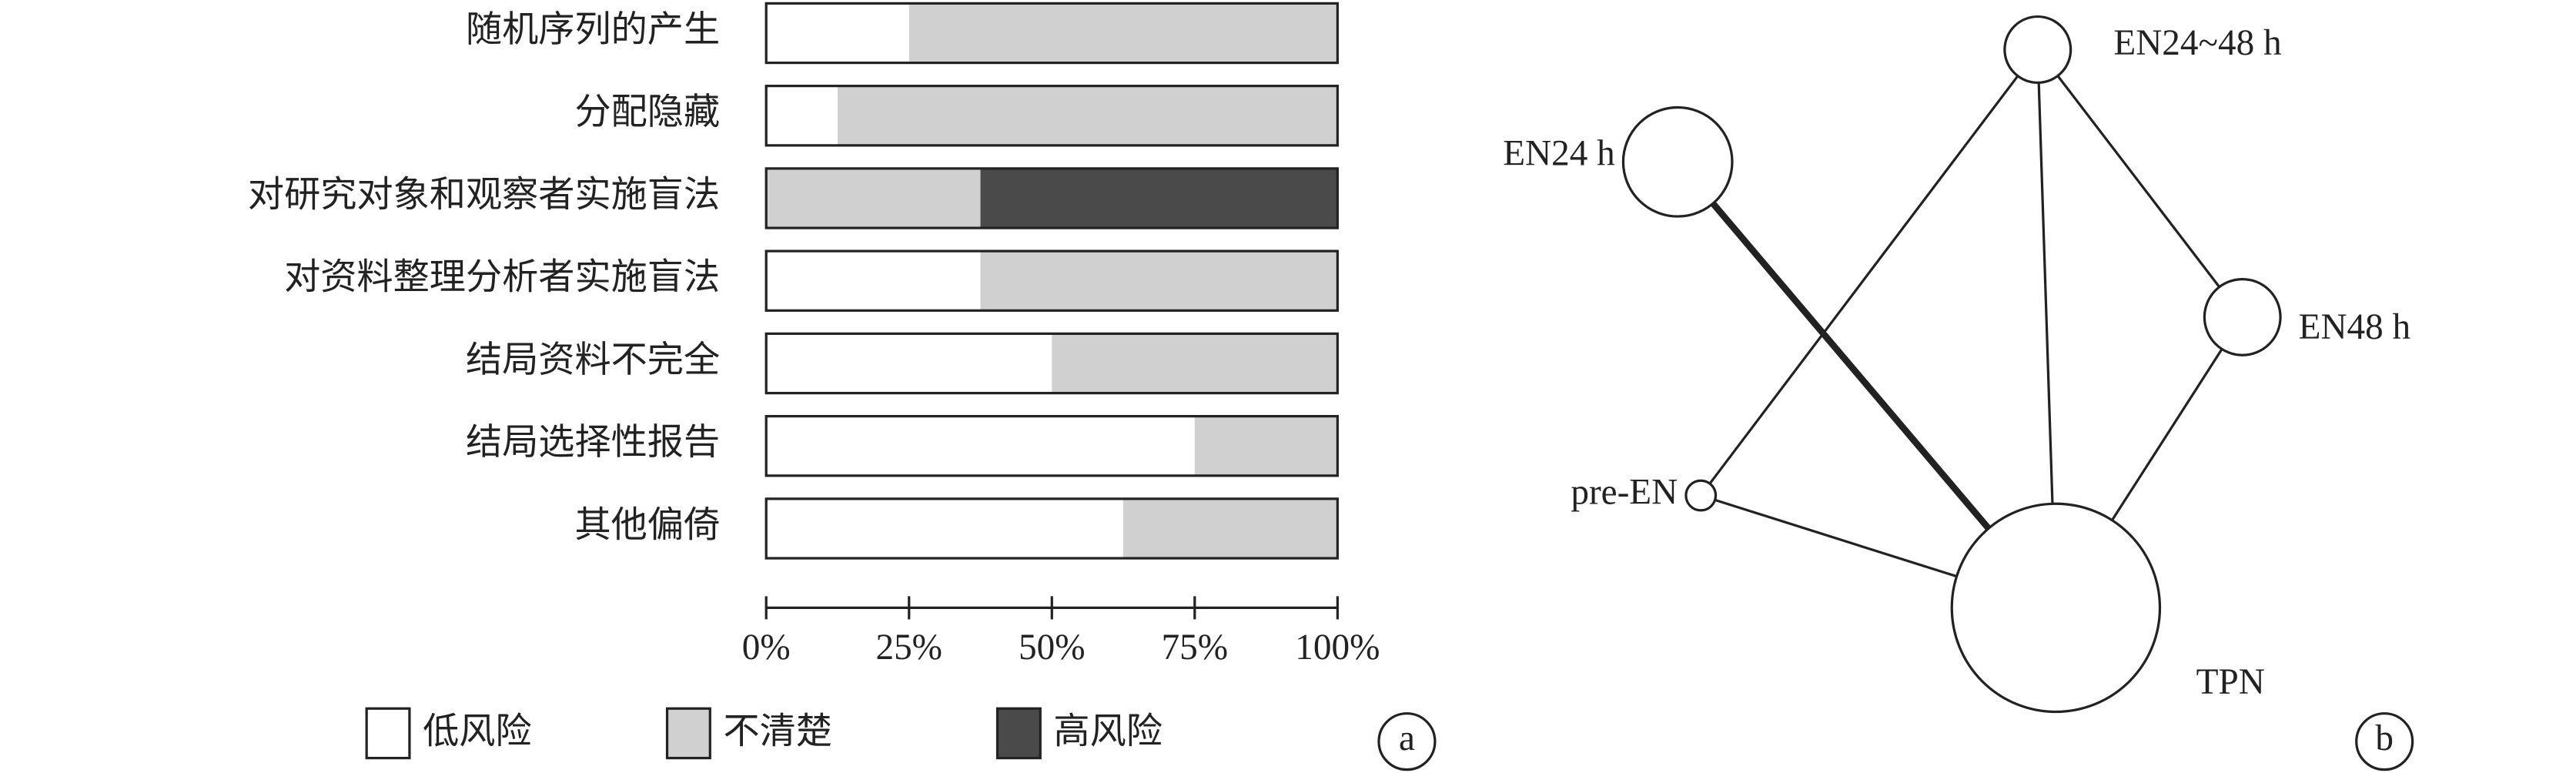 The height and width of the screenshot is (773, 2576). I want to click on x-tick-label: 50%, so click(1052, 647).